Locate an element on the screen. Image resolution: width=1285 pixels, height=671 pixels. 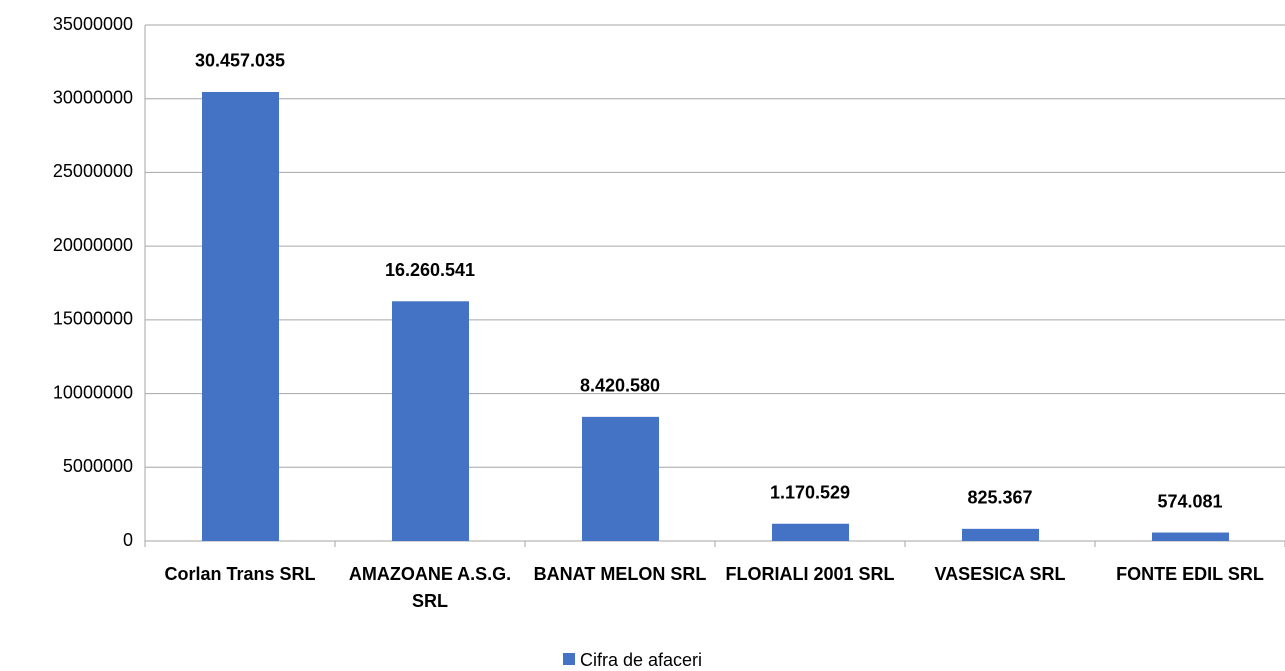
x-tick-label: Corlan Trans SRL is located at coordinates (240, 574).